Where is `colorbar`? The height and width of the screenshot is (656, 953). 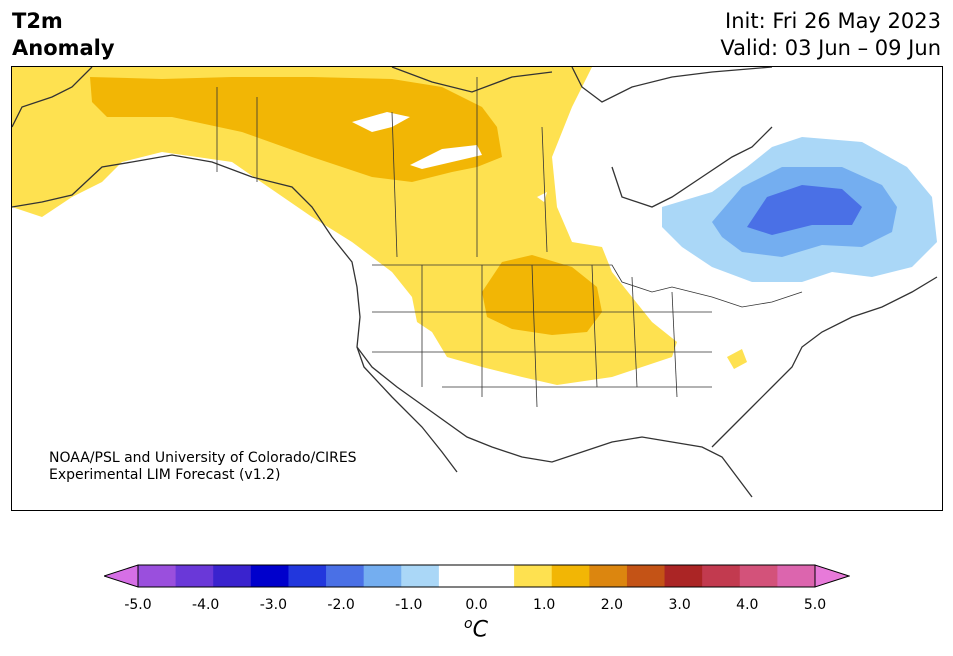 colorbar is located at coordinates (477, 576).